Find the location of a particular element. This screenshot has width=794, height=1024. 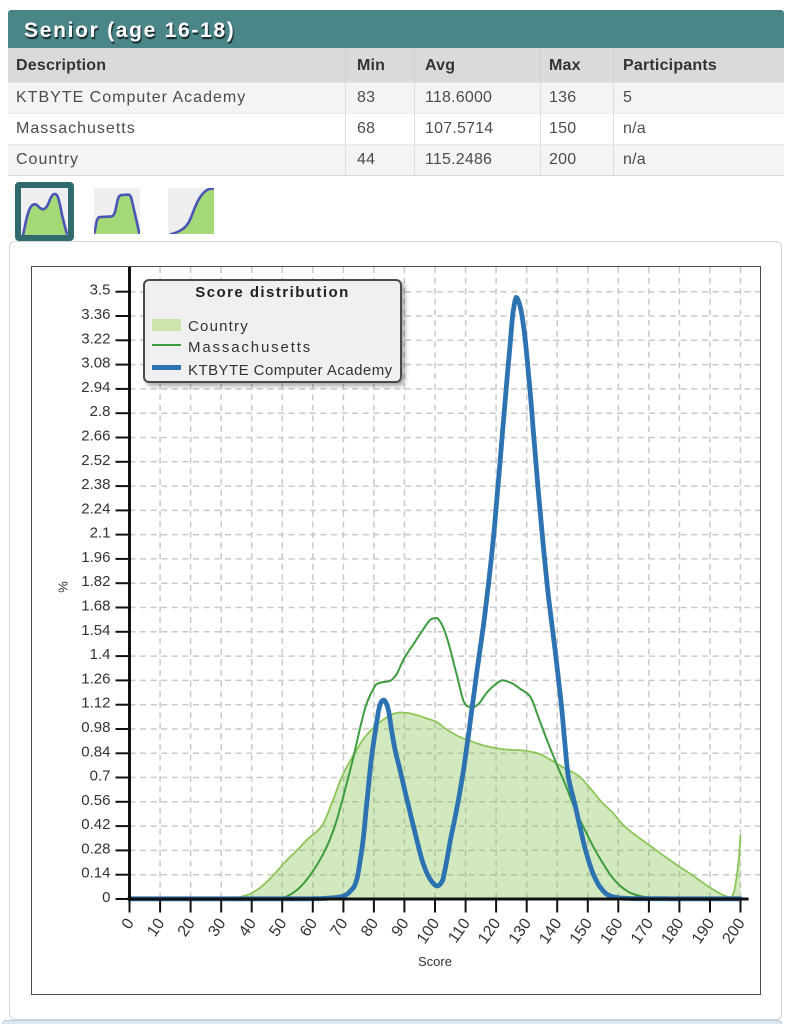

svg-text: 1.96 is located at coordinates (95, 557).